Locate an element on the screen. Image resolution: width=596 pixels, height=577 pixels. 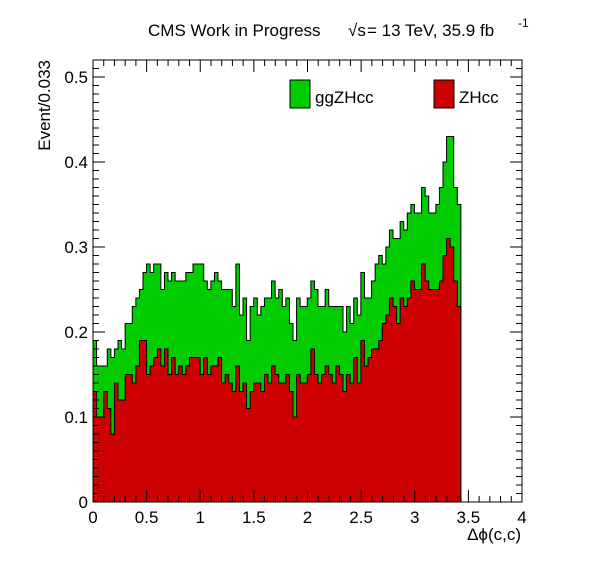
x-tick-label: 0 is located at coordinates (92, 517).